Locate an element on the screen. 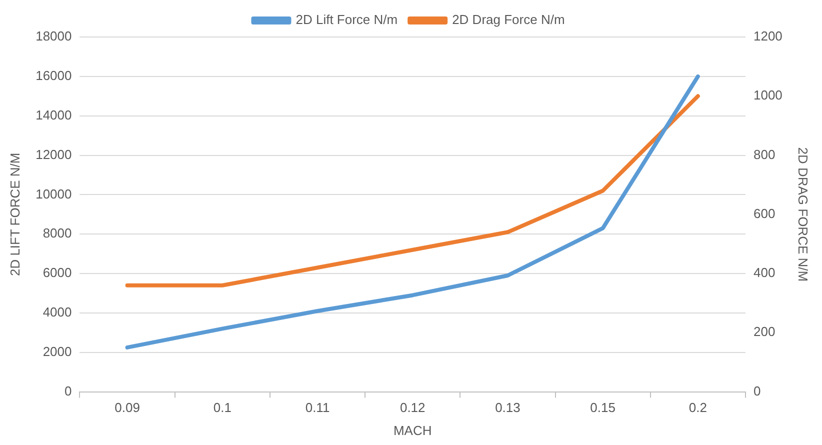 The image size is (822, 445). y2-tick-label: 800 is located at coordinates (764, 154).